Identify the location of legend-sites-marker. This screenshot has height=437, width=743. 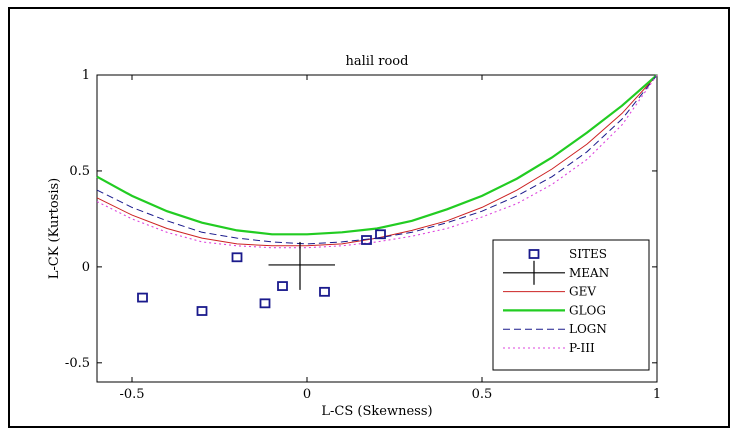
(534, 254).